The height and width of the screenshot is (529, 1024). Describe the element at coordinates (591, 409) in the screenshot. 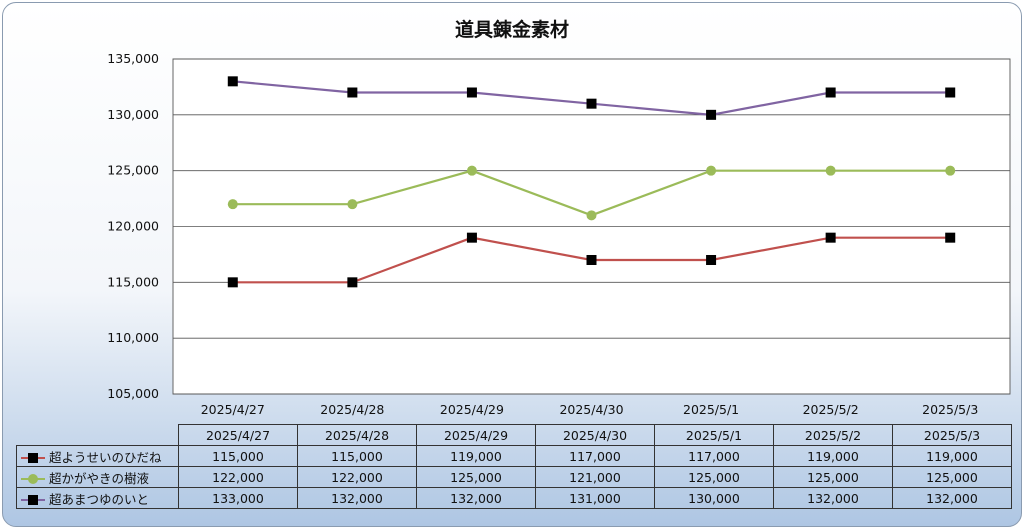

I see `x-tick-label: 2025/4/30` at that location.